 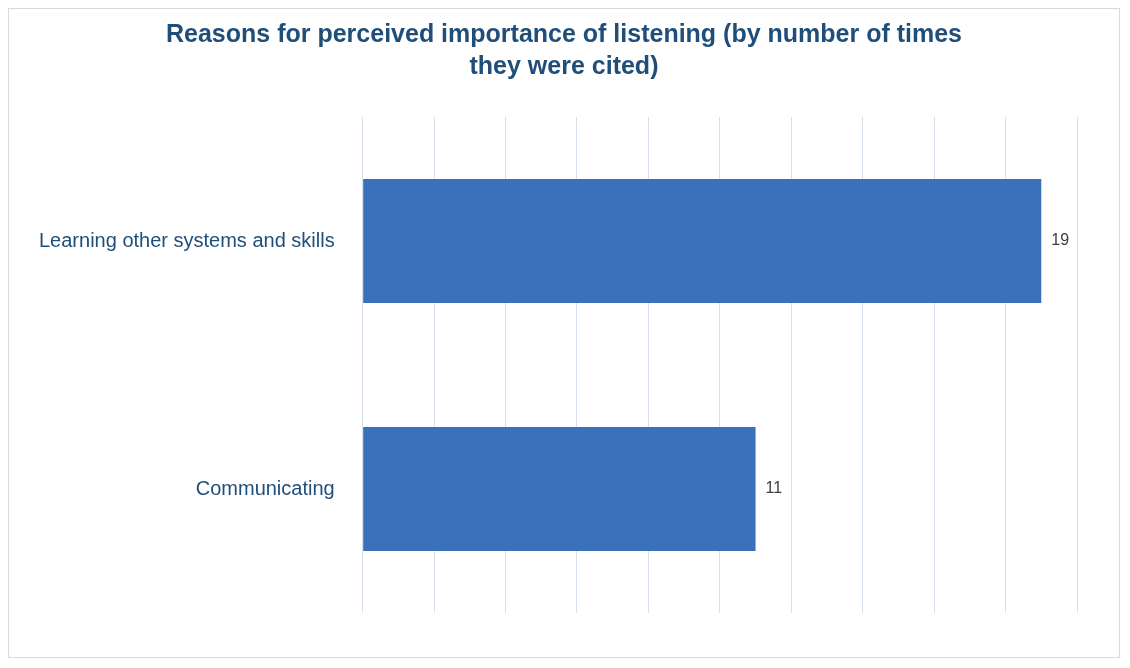 I want to click on y-tick-label: Learning other systems and skills, so click(x=186, y=239).